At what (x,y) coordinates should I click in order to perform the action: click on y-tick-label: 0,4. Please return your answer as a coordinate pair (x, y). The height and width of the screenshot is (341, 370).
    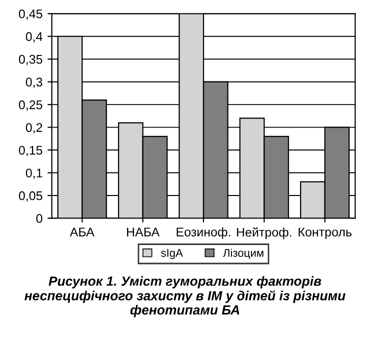
    Looking at the image, I should click on (34, 37).